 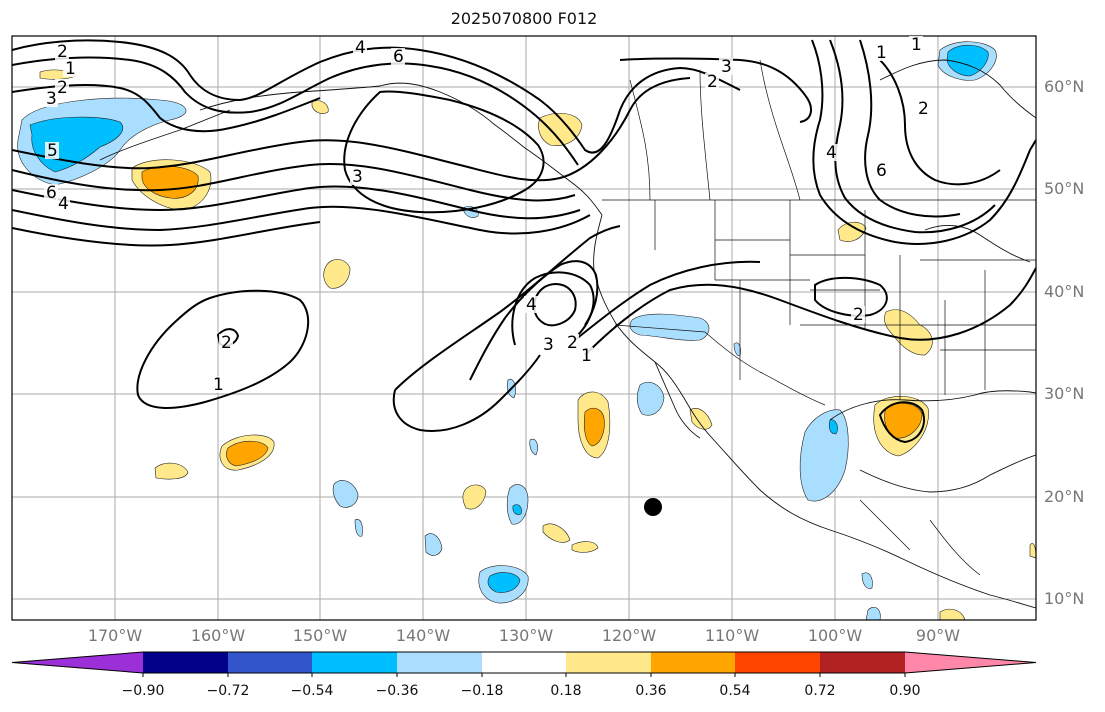 I want to click on contour-label: 5, so click(x=52, y=151).